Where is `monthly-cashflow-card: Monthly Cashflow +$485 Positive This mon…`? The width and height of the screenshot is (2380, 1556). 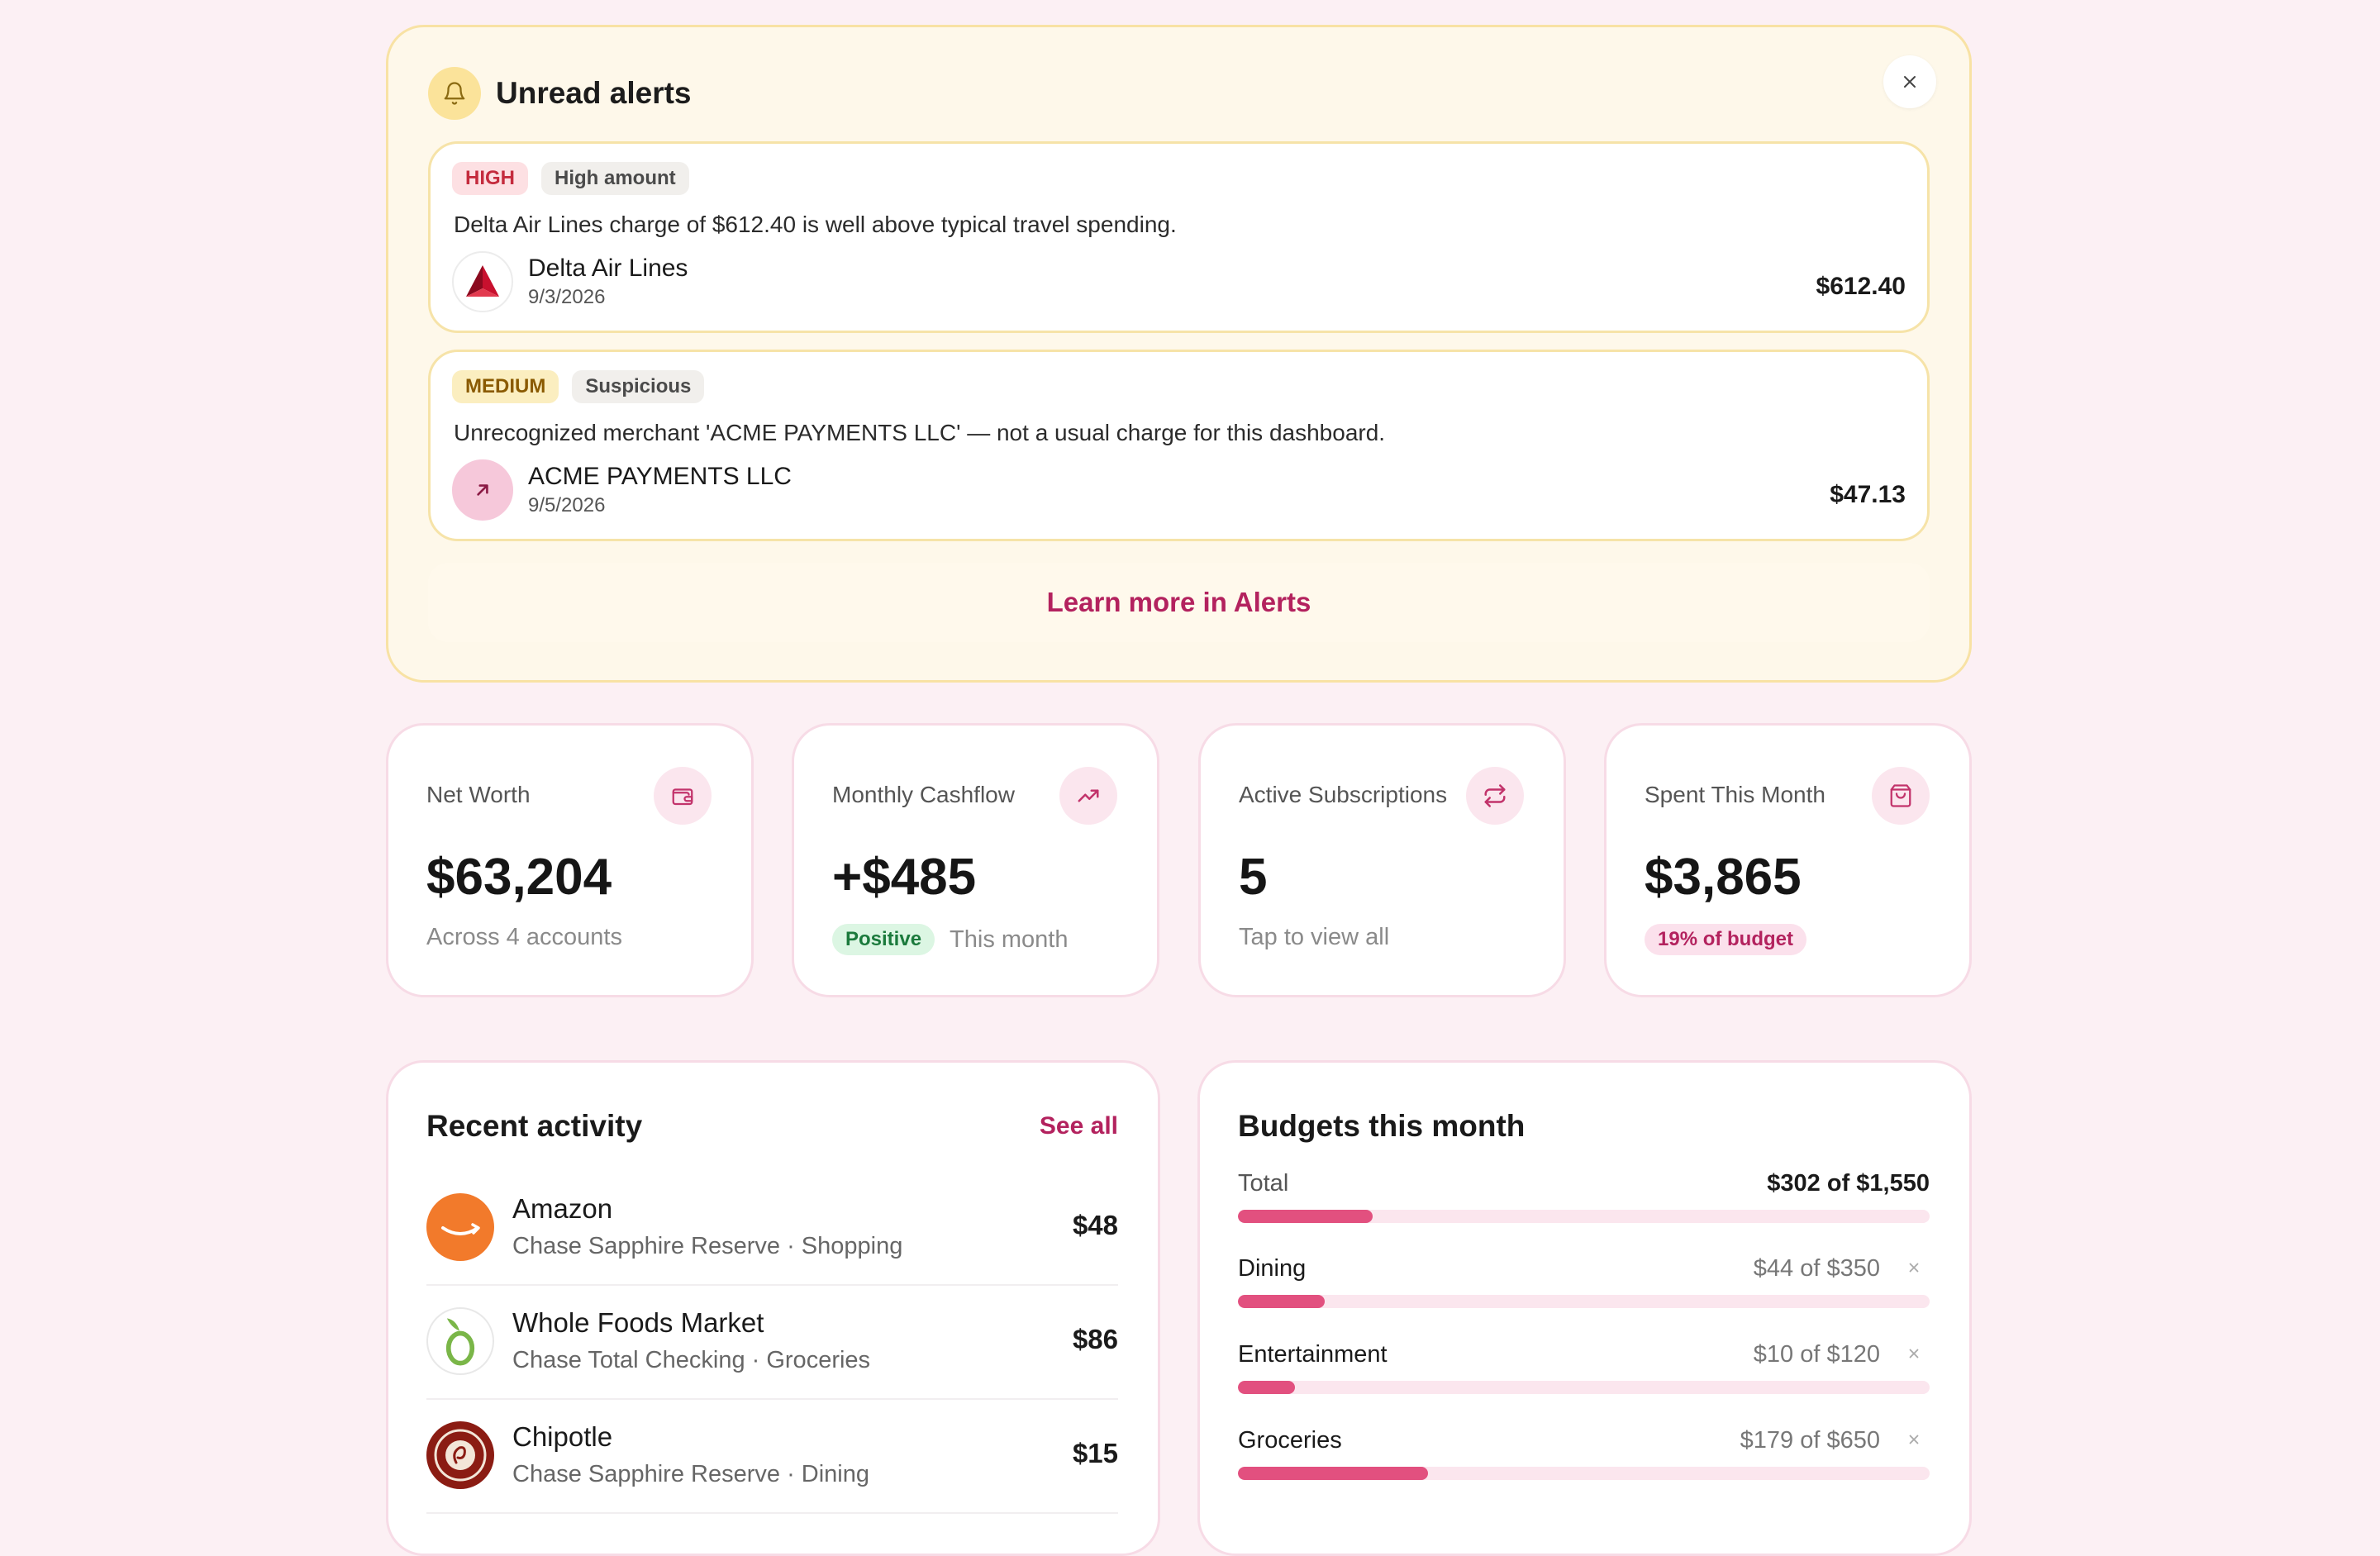 monthly-cashflow-card: Monthly Cashflow +$485 Positive This mon… is located at coordinates (975, 860).